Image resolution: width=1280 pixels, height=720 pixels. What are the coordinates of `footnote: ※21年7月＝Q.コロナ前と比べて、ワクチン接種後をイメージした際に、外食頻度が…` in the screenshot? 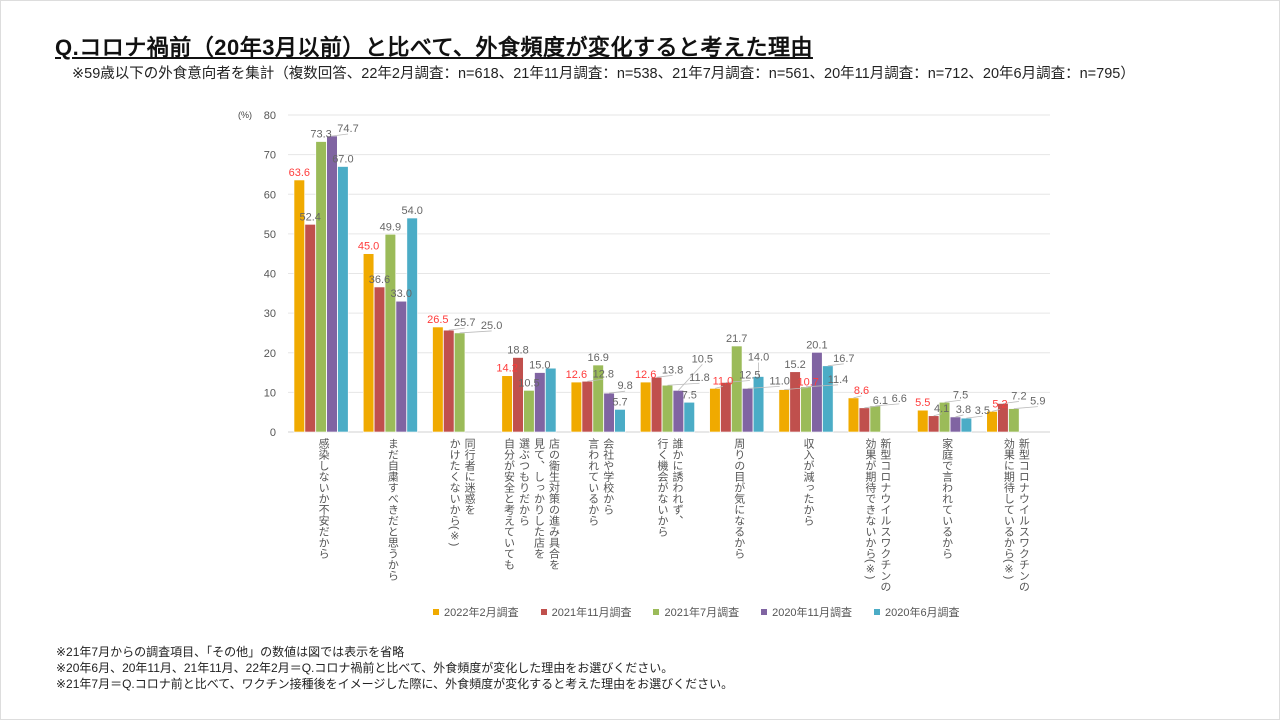 It's located at (395, 684).